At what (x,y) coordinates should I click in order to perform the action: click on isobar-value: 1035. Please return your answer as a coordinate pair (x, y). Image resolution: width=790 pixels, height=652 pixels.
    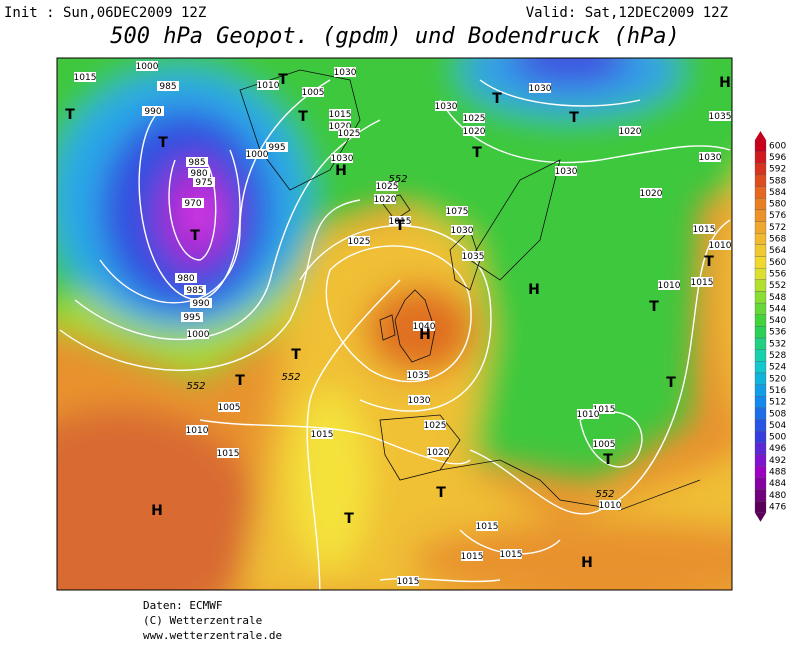
    Looking at the image, I should click on (720, 117).